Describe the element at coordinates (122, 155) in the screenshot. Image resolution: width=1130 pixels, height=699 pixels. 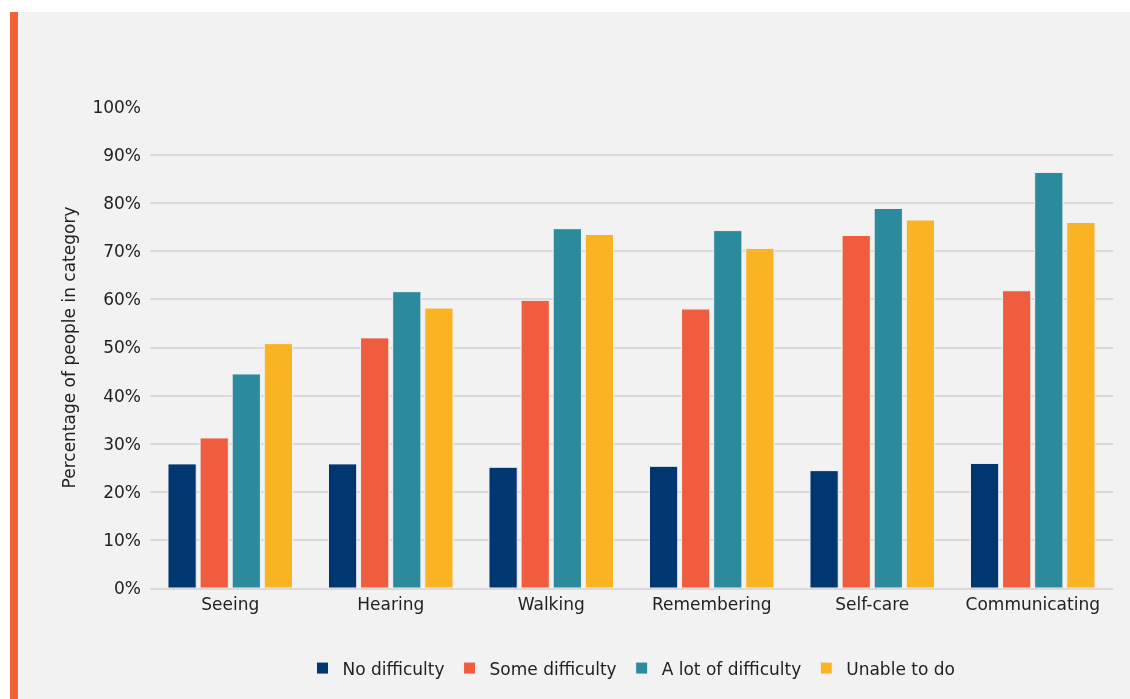
I see `y-tick-label: 90%` at that location.